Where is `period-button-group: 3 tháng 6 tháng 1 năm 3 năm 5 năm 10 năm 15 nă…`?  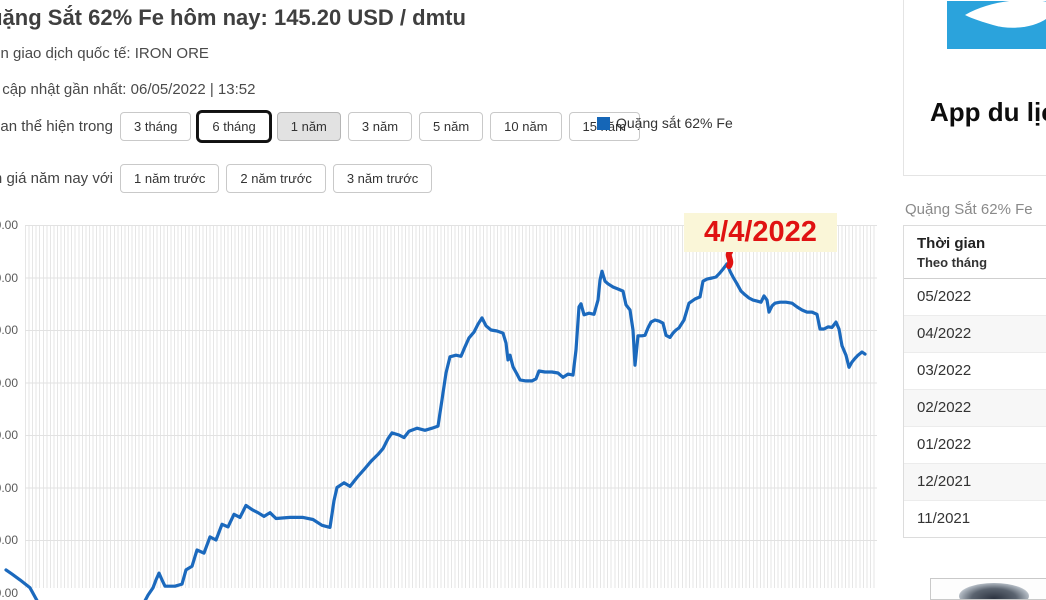 period-button-group: 3 tháng 6 tháng 1 năm 3 năm 5 năm 10 năm 15 nă… is located at coordinates (380, 126).